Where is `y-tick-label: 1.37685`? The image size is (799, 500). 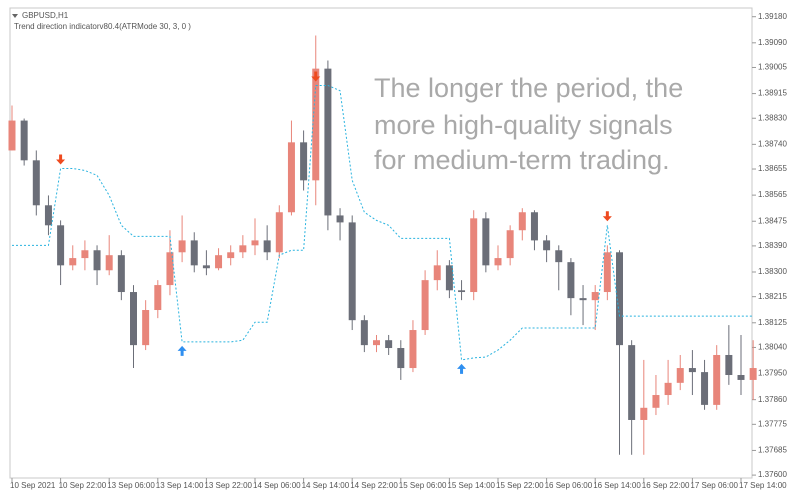 y-tick-label: 1.37685 is located at coordinates (772, 450).